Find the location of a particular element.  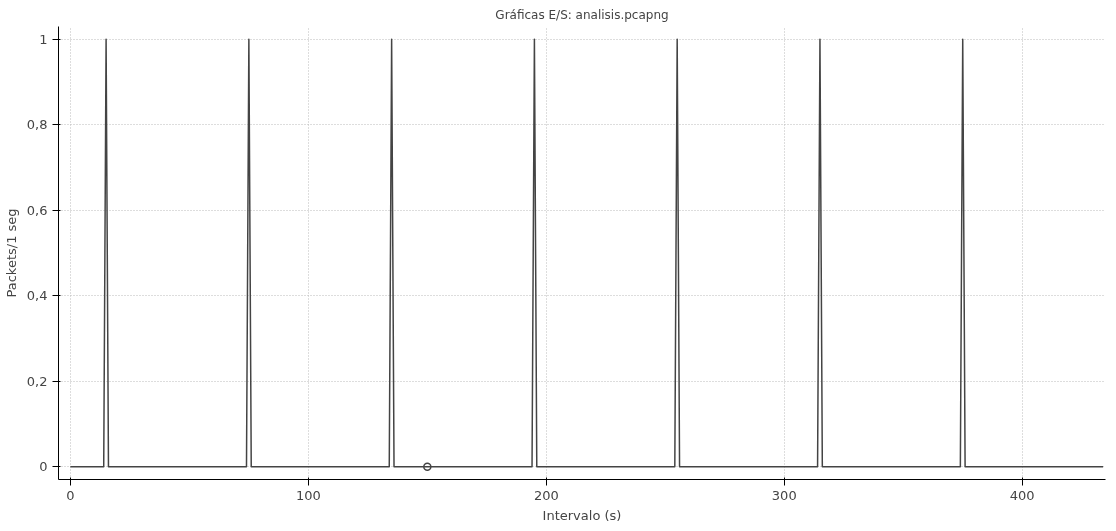

x-tick-label: 0 is located at coordinates (70, 495).